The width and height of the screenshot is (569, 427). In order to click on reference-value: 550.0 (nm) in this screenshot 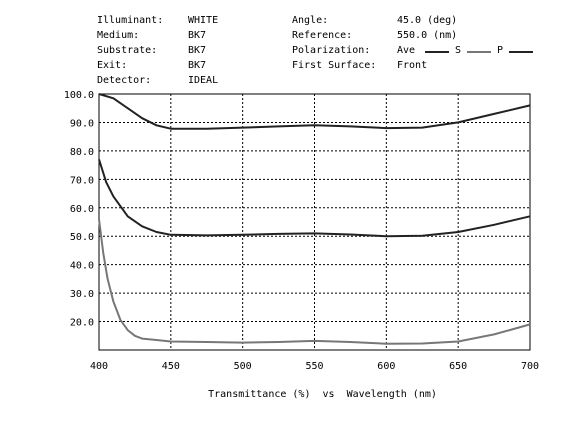, I will do `click(427, 35)`.